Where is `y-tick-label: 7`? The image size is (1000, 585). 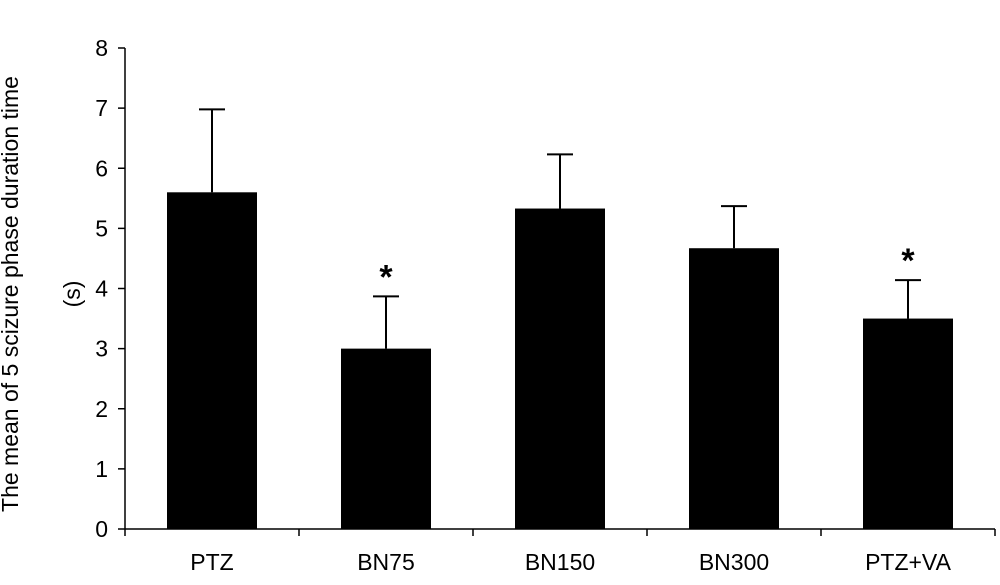
y-tick-label: 7 is located at coordinates (101, 108).